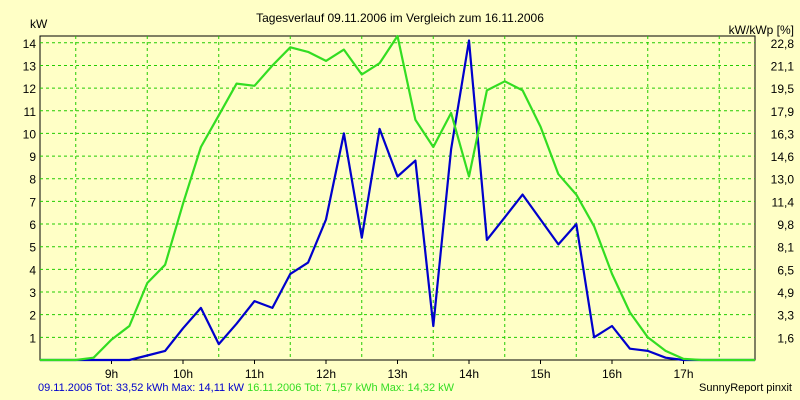  What do you see at coordinates (141, 388) in the screenshot?
I see `footer-blue-series: 09.11.2006 Tot: 33,52 kWh Max: 14,11 kW` at bounding box center [141, 388].